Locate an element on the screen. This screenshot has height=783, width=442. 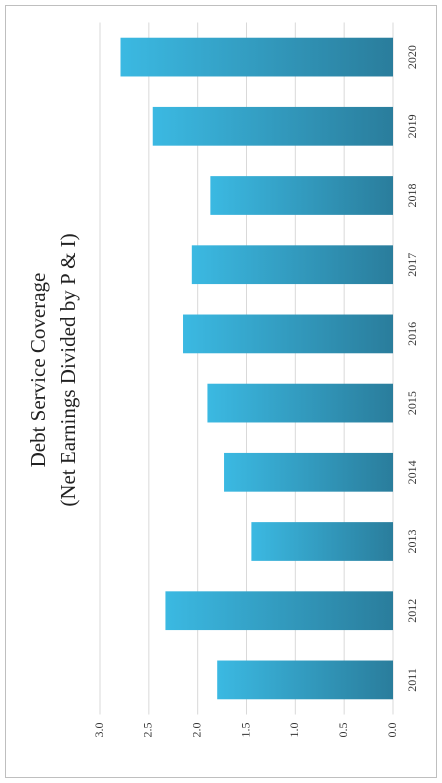
x-tick-label: 2013 is located at coordinates (412, 542).